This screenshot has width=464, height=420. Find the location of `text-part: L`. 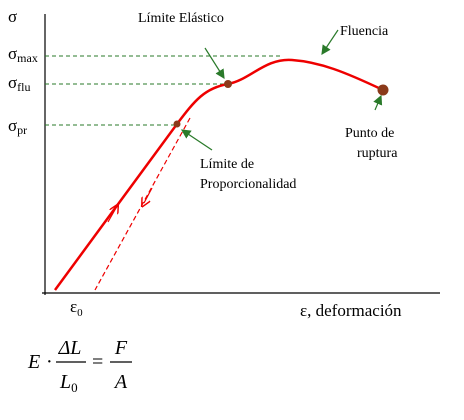

text-part: L is located at coordinates (65, 382).